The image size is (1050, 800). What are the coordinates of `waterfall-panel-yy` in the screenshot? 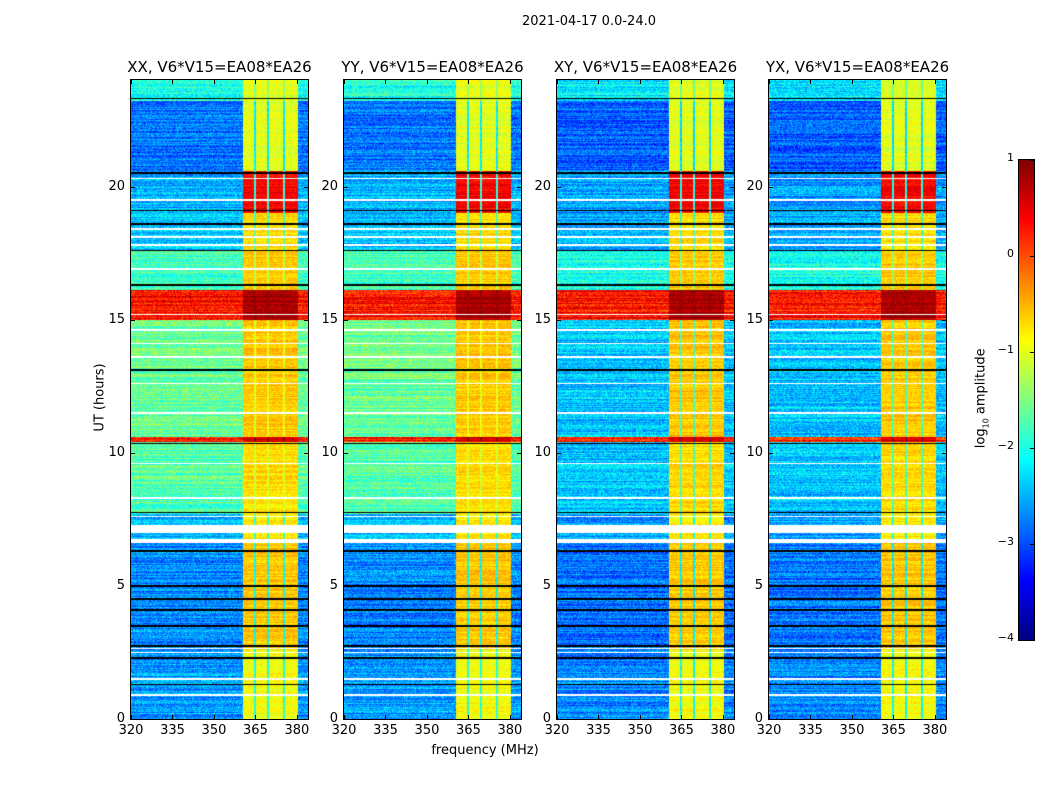 It's located at (432, 399).